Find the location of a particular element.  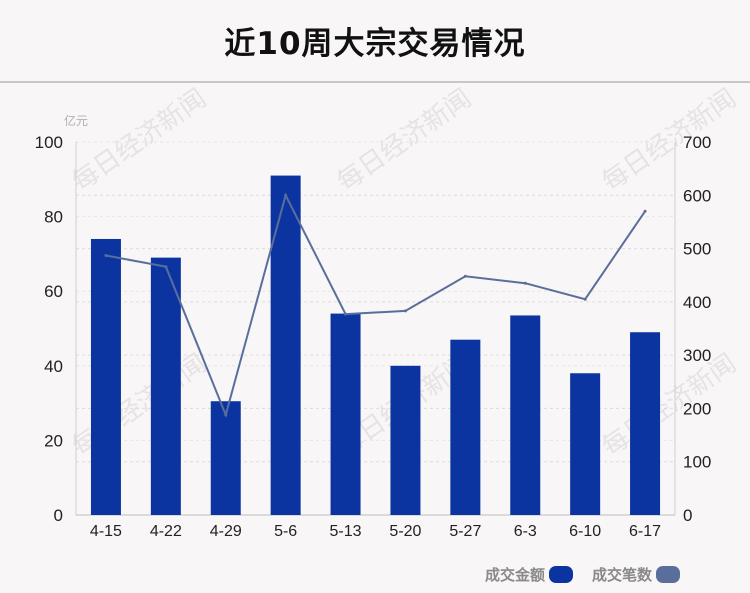

x-tick-label: 6-3 is located at coordinates (525, 531).